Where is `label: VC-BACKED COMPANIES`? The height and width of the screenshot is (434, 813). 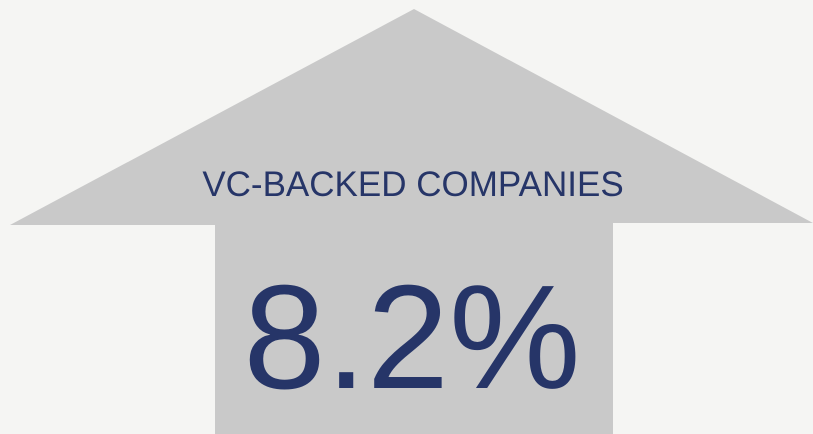 label: VC-BACKED COMPANIES is located at coordinates (412, 184).